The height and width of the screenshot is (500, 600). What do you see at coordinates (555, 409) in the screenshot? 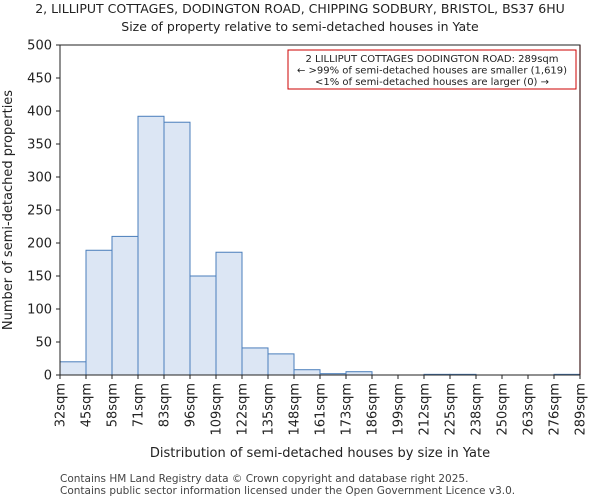
I see `x-tick-label: 276sqm` at bounding box center [555, 409].